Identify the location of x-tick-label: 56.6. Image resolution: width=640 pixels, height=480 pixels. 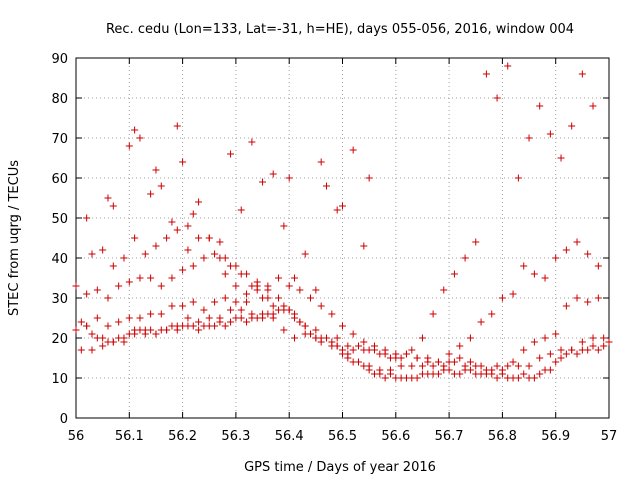
(395, 436).